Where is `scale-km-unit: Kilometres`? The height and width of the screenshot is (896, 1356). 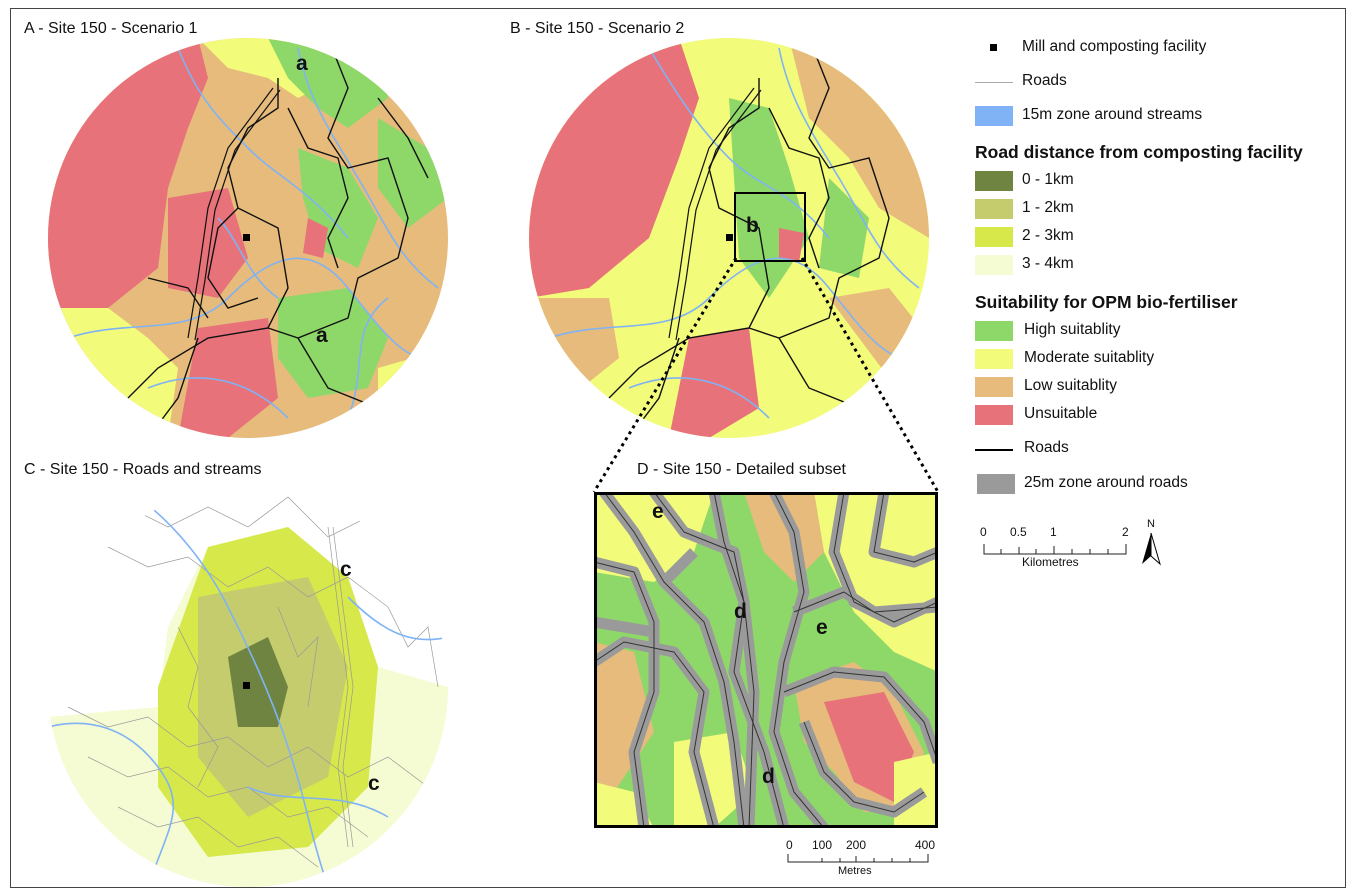
scale-km-unit: Kilometres is located at coordinates (1050, 562).